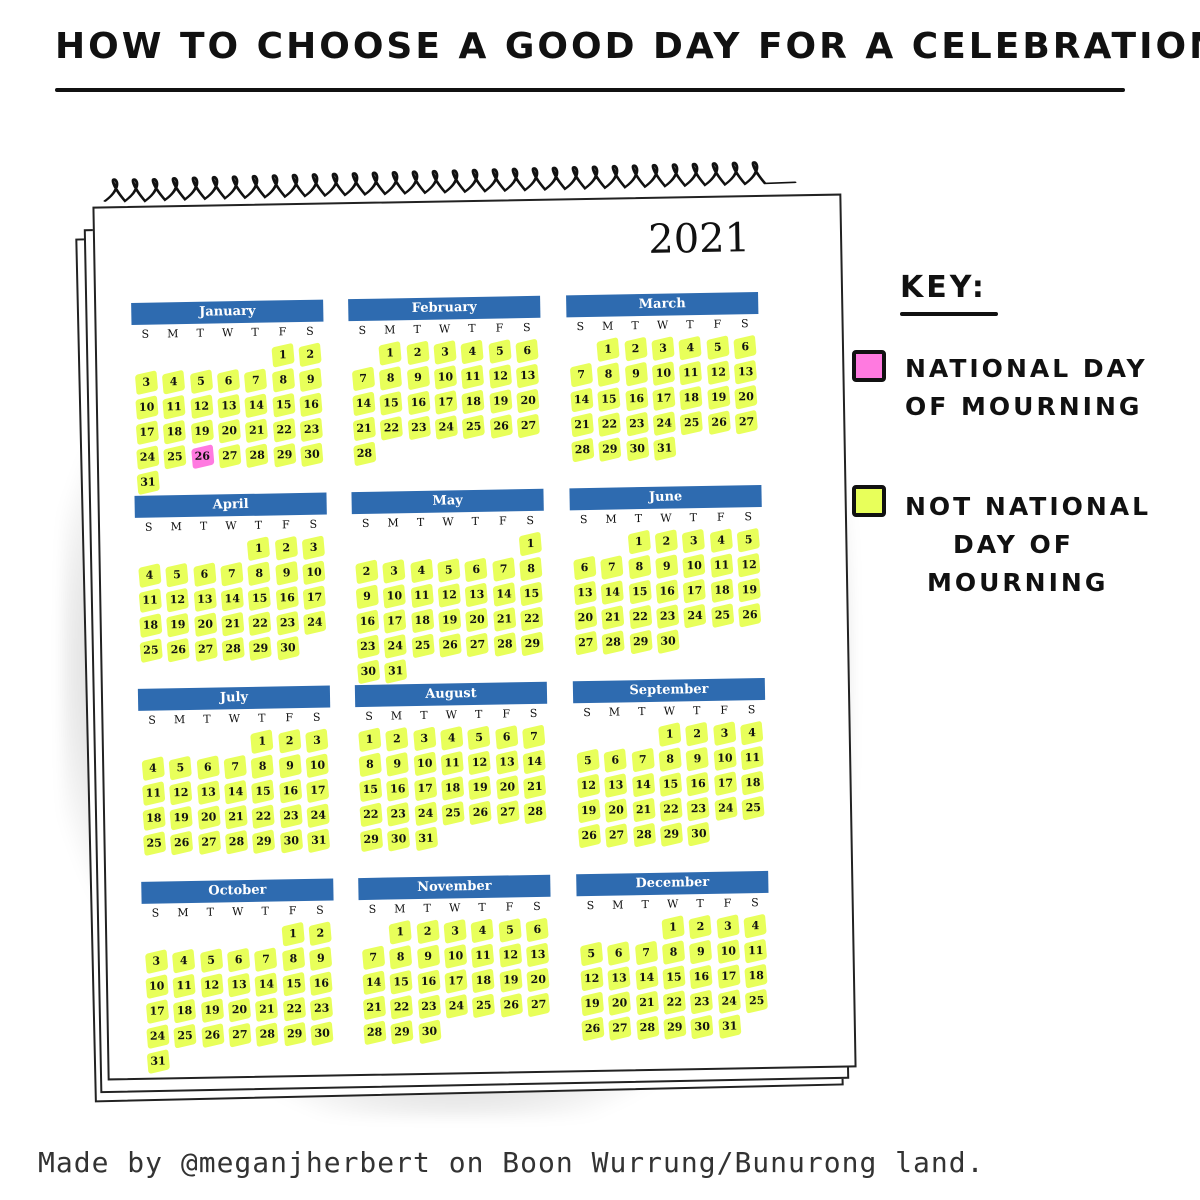  I want to click on key-line: DAY OF, so click(1013, 544).